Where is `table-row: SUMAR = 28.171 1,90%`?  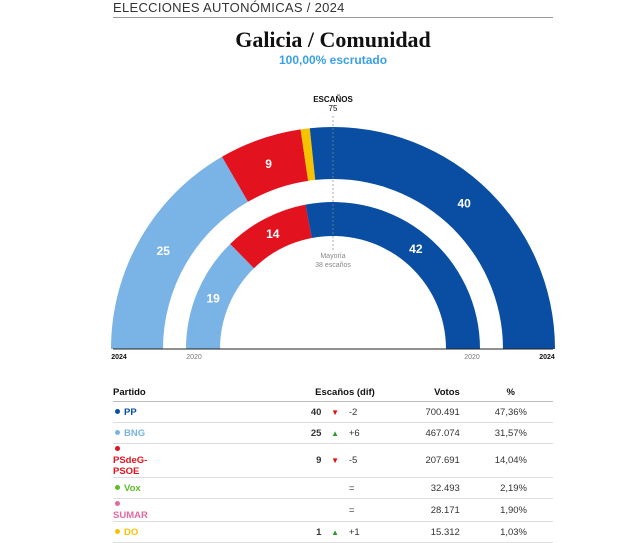
table-row: SUMAR = 28.171 1,90% is located at coordinates (333, 510).